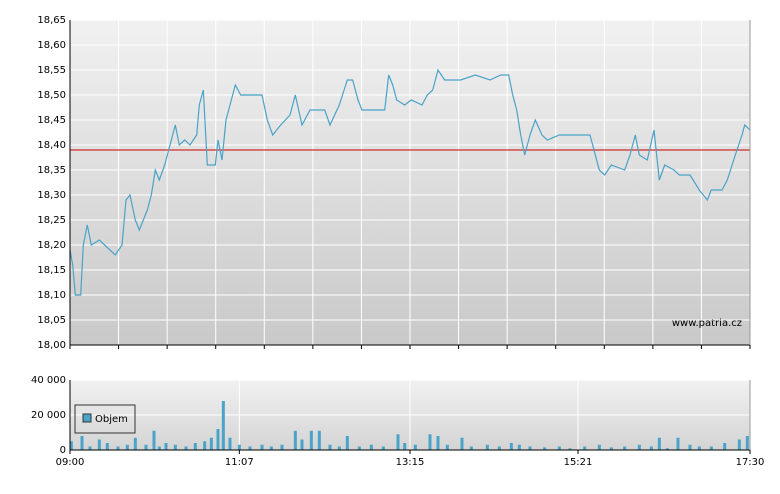 The image size is (780, 494). Describe the element at coordinates (48, 380) in the screenshot. I see `y-tick-label: 40 000` at that location.